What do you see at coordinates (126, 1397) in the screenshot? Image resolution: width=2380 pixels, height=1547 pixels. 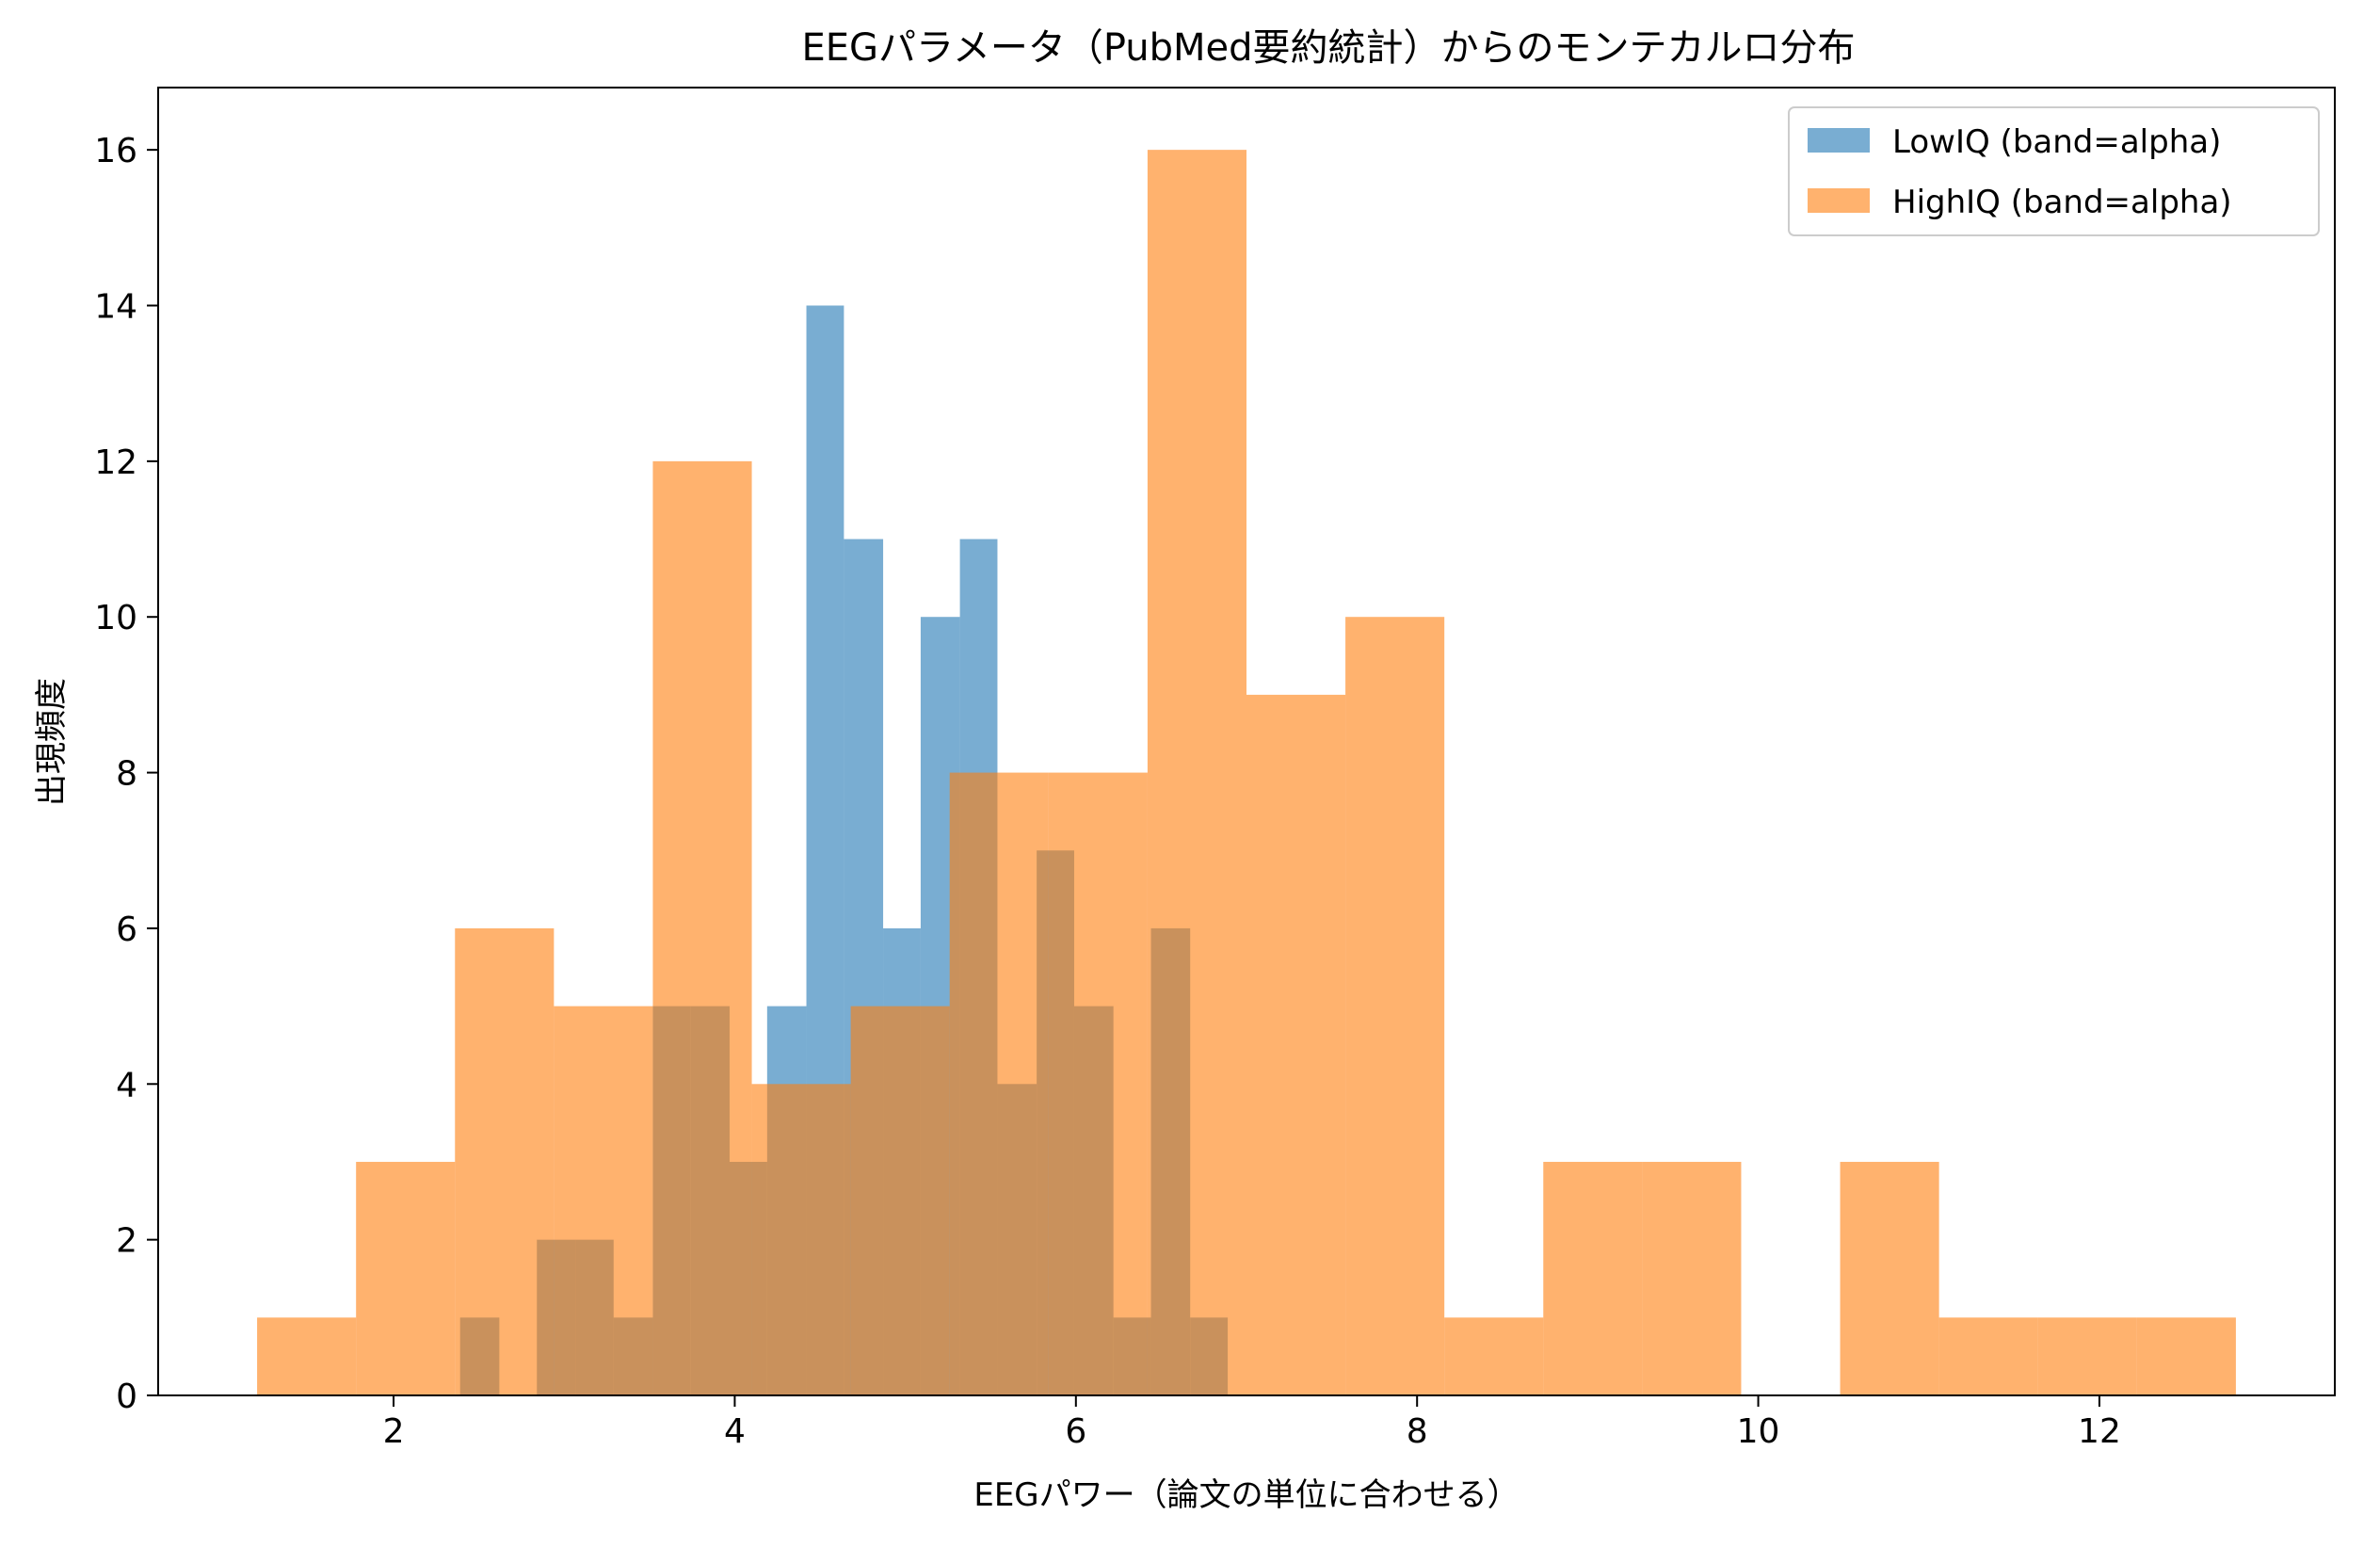 I see `y-tick-label-0: 0` at bounding box center [126, 1397].